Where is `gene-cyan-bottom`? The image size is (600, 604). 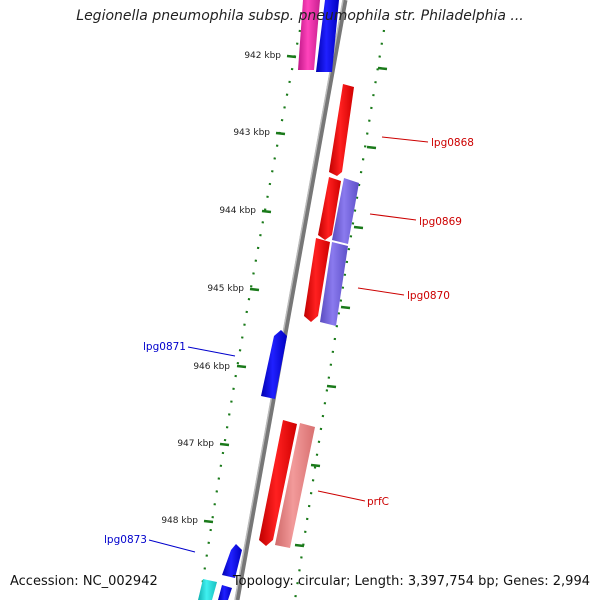
gene-cyan-bottom is located at coordinates (207, 589).